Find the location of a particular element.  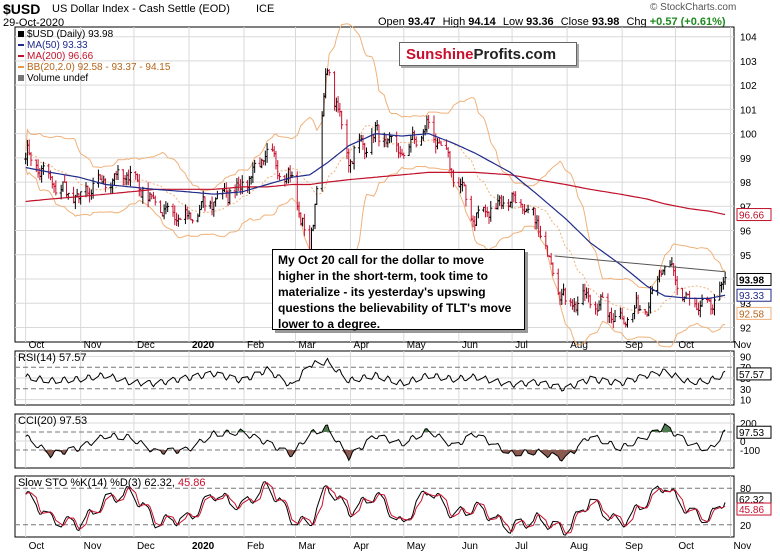

low-label: Low is located at coordinates (513, 22).